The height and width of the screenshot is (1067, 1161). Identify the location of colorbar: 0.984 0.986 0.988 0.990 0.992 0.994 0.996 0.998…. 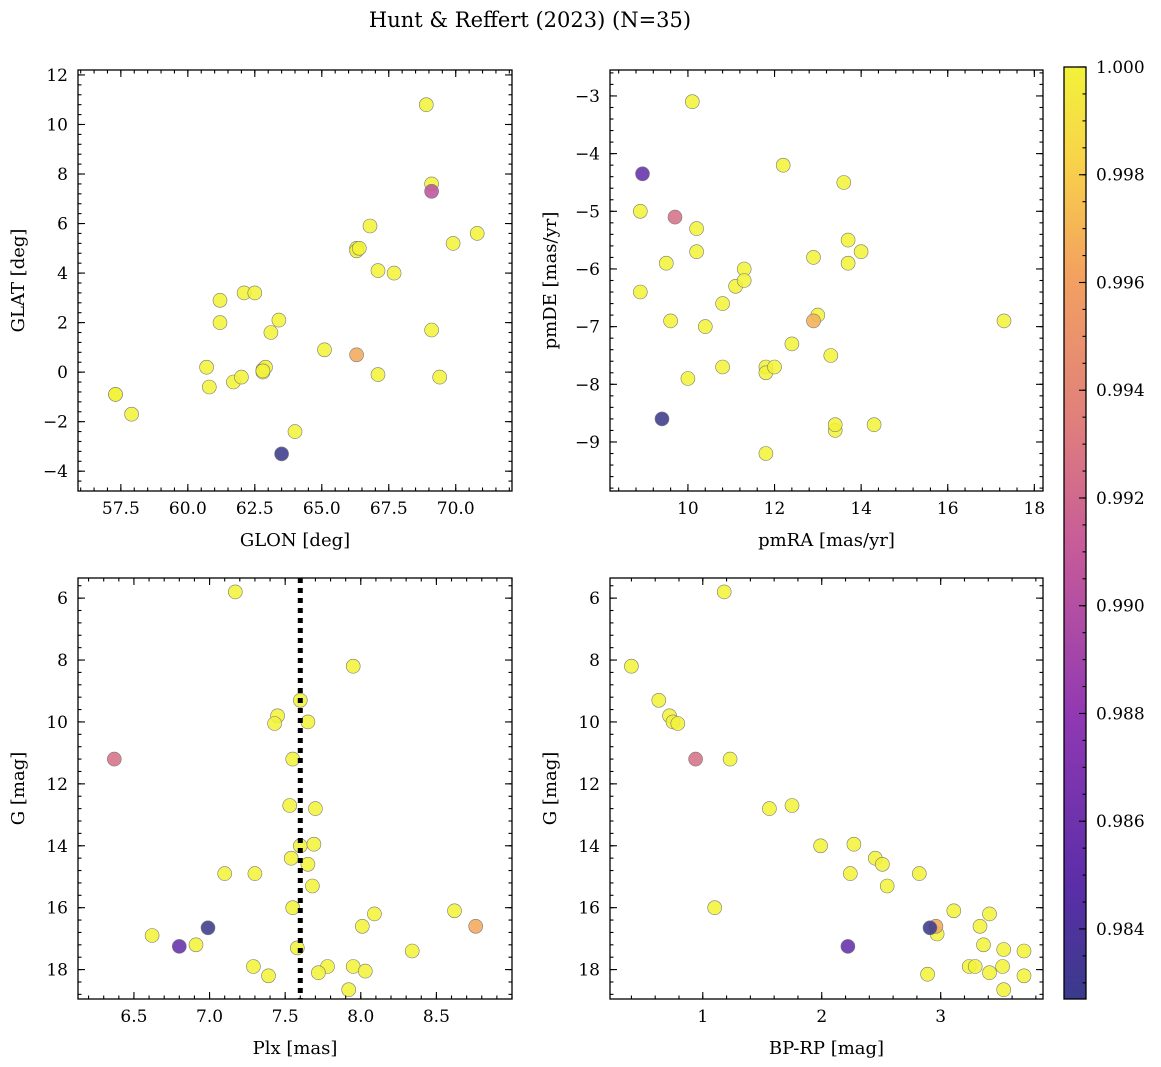
(1104, 529).